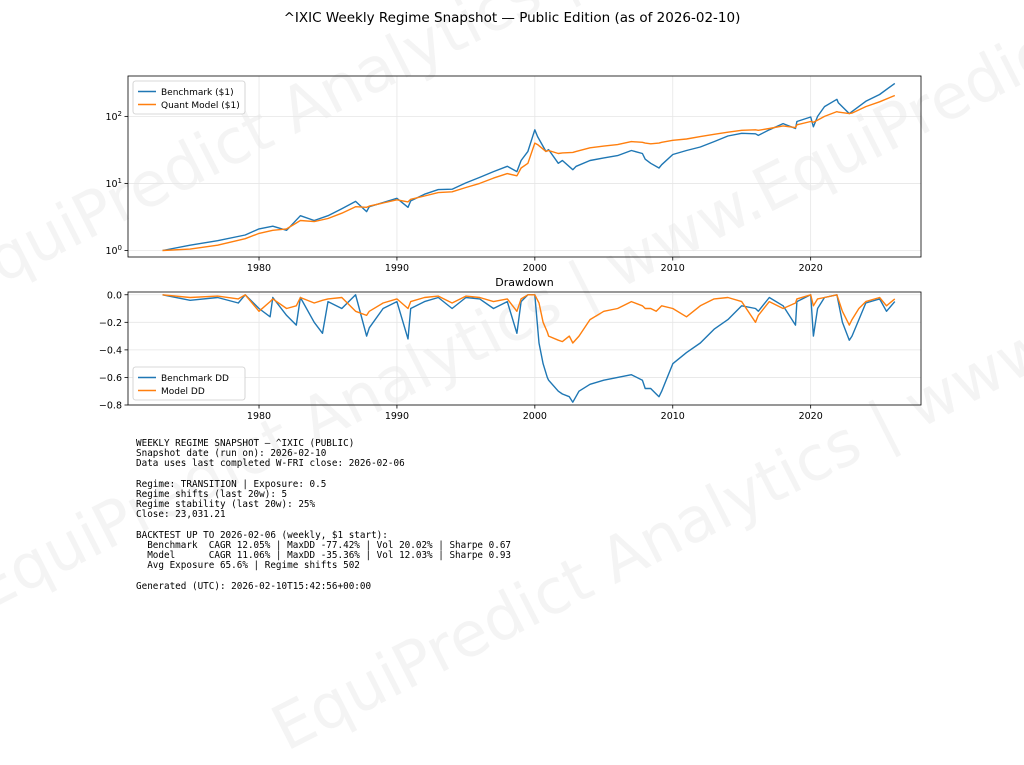 The width and height of the screenshot is (1024, 765). What do you see at coordinates (226, 505) in the screenshot?
I see `report-line: Regime stability (last 20w): 25%` at bounding box center [226, 505].